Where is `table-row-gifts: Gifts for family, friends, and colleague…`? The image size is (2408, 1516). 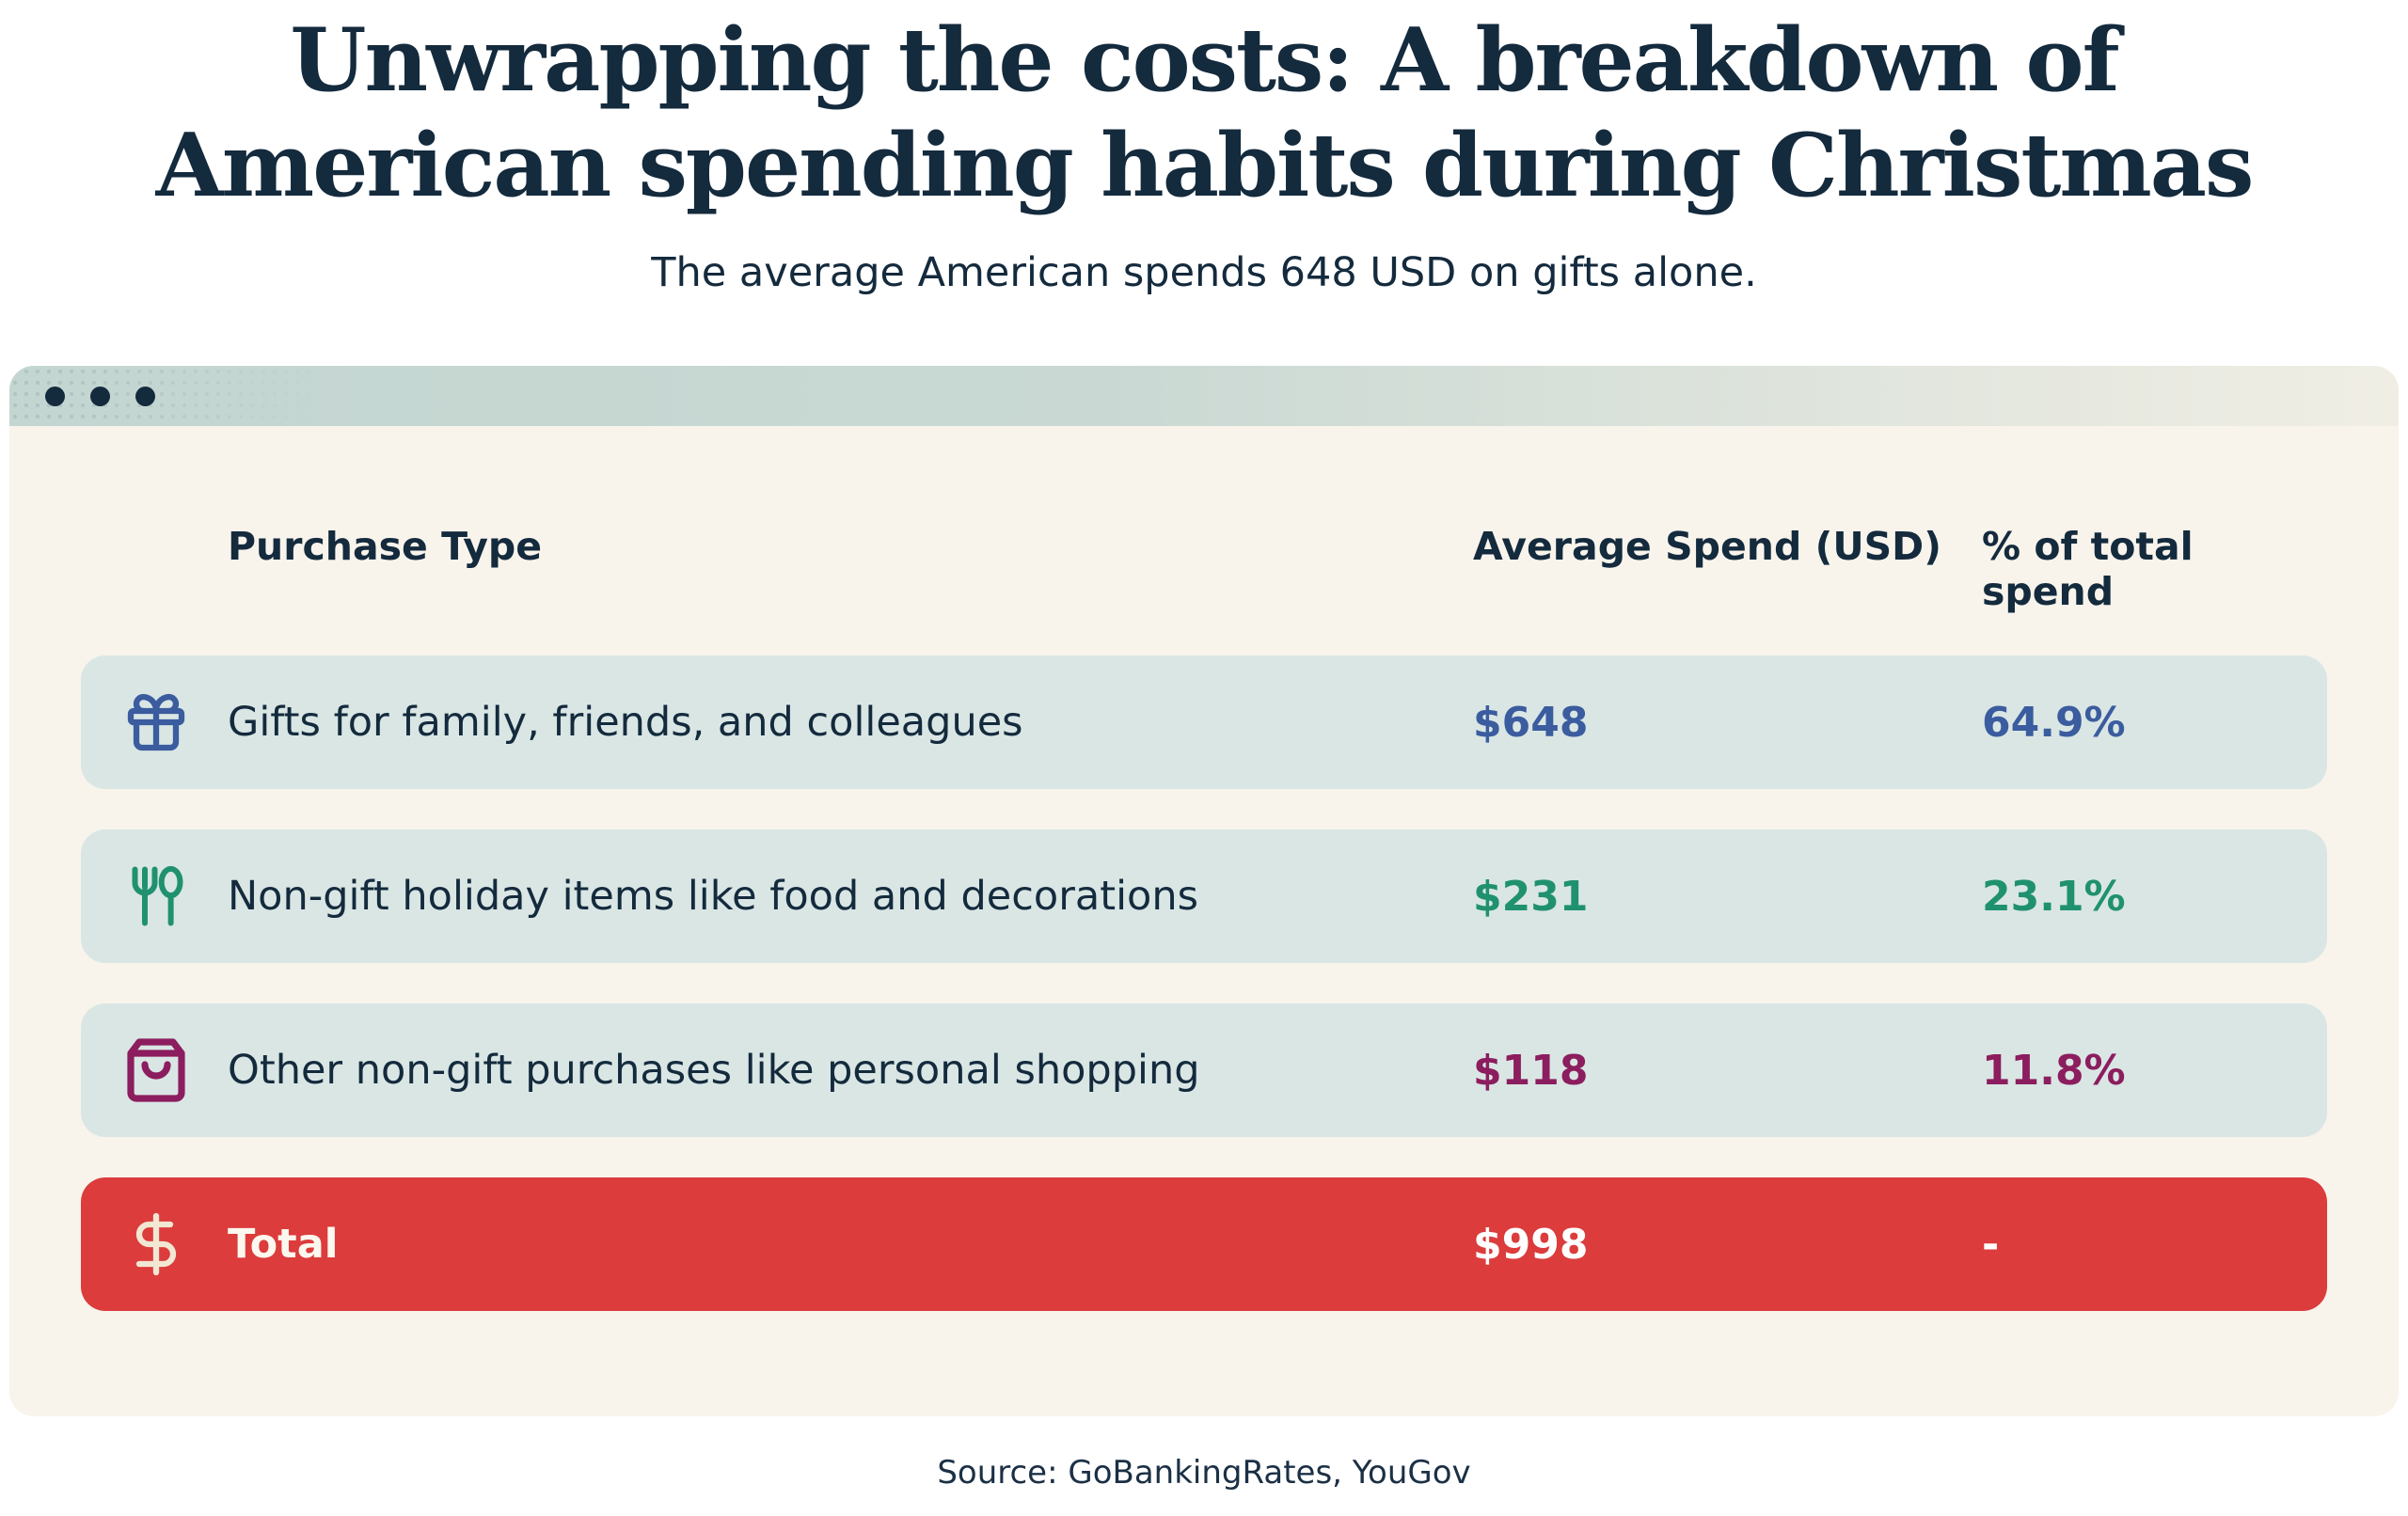
table-row-gifts: Gifts for family, friends, and colleague… is located at coordinates (1204, 722).